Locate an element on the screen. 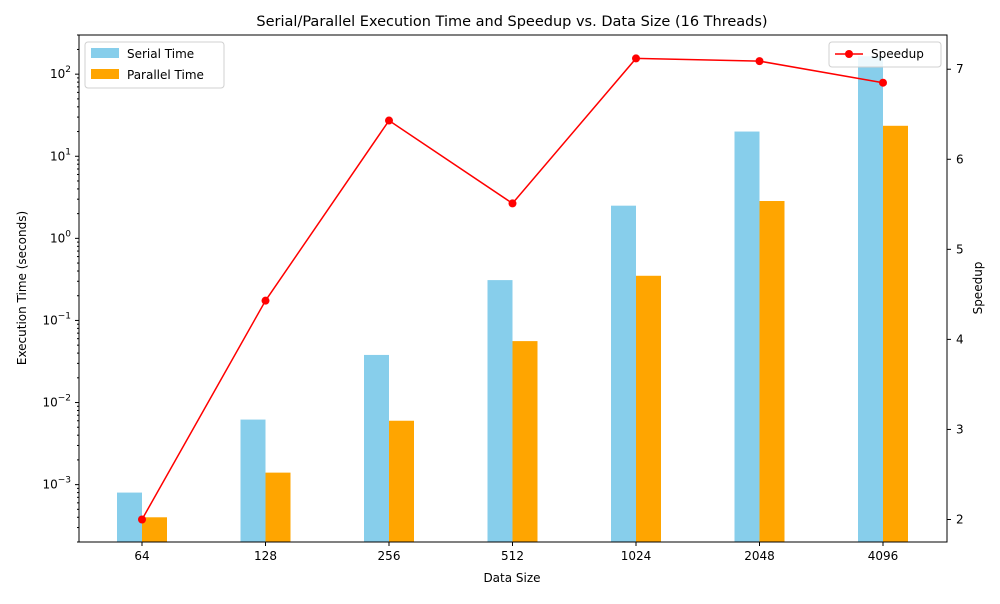  legend-speedup: Speedup is located at coordinates (885, 54).